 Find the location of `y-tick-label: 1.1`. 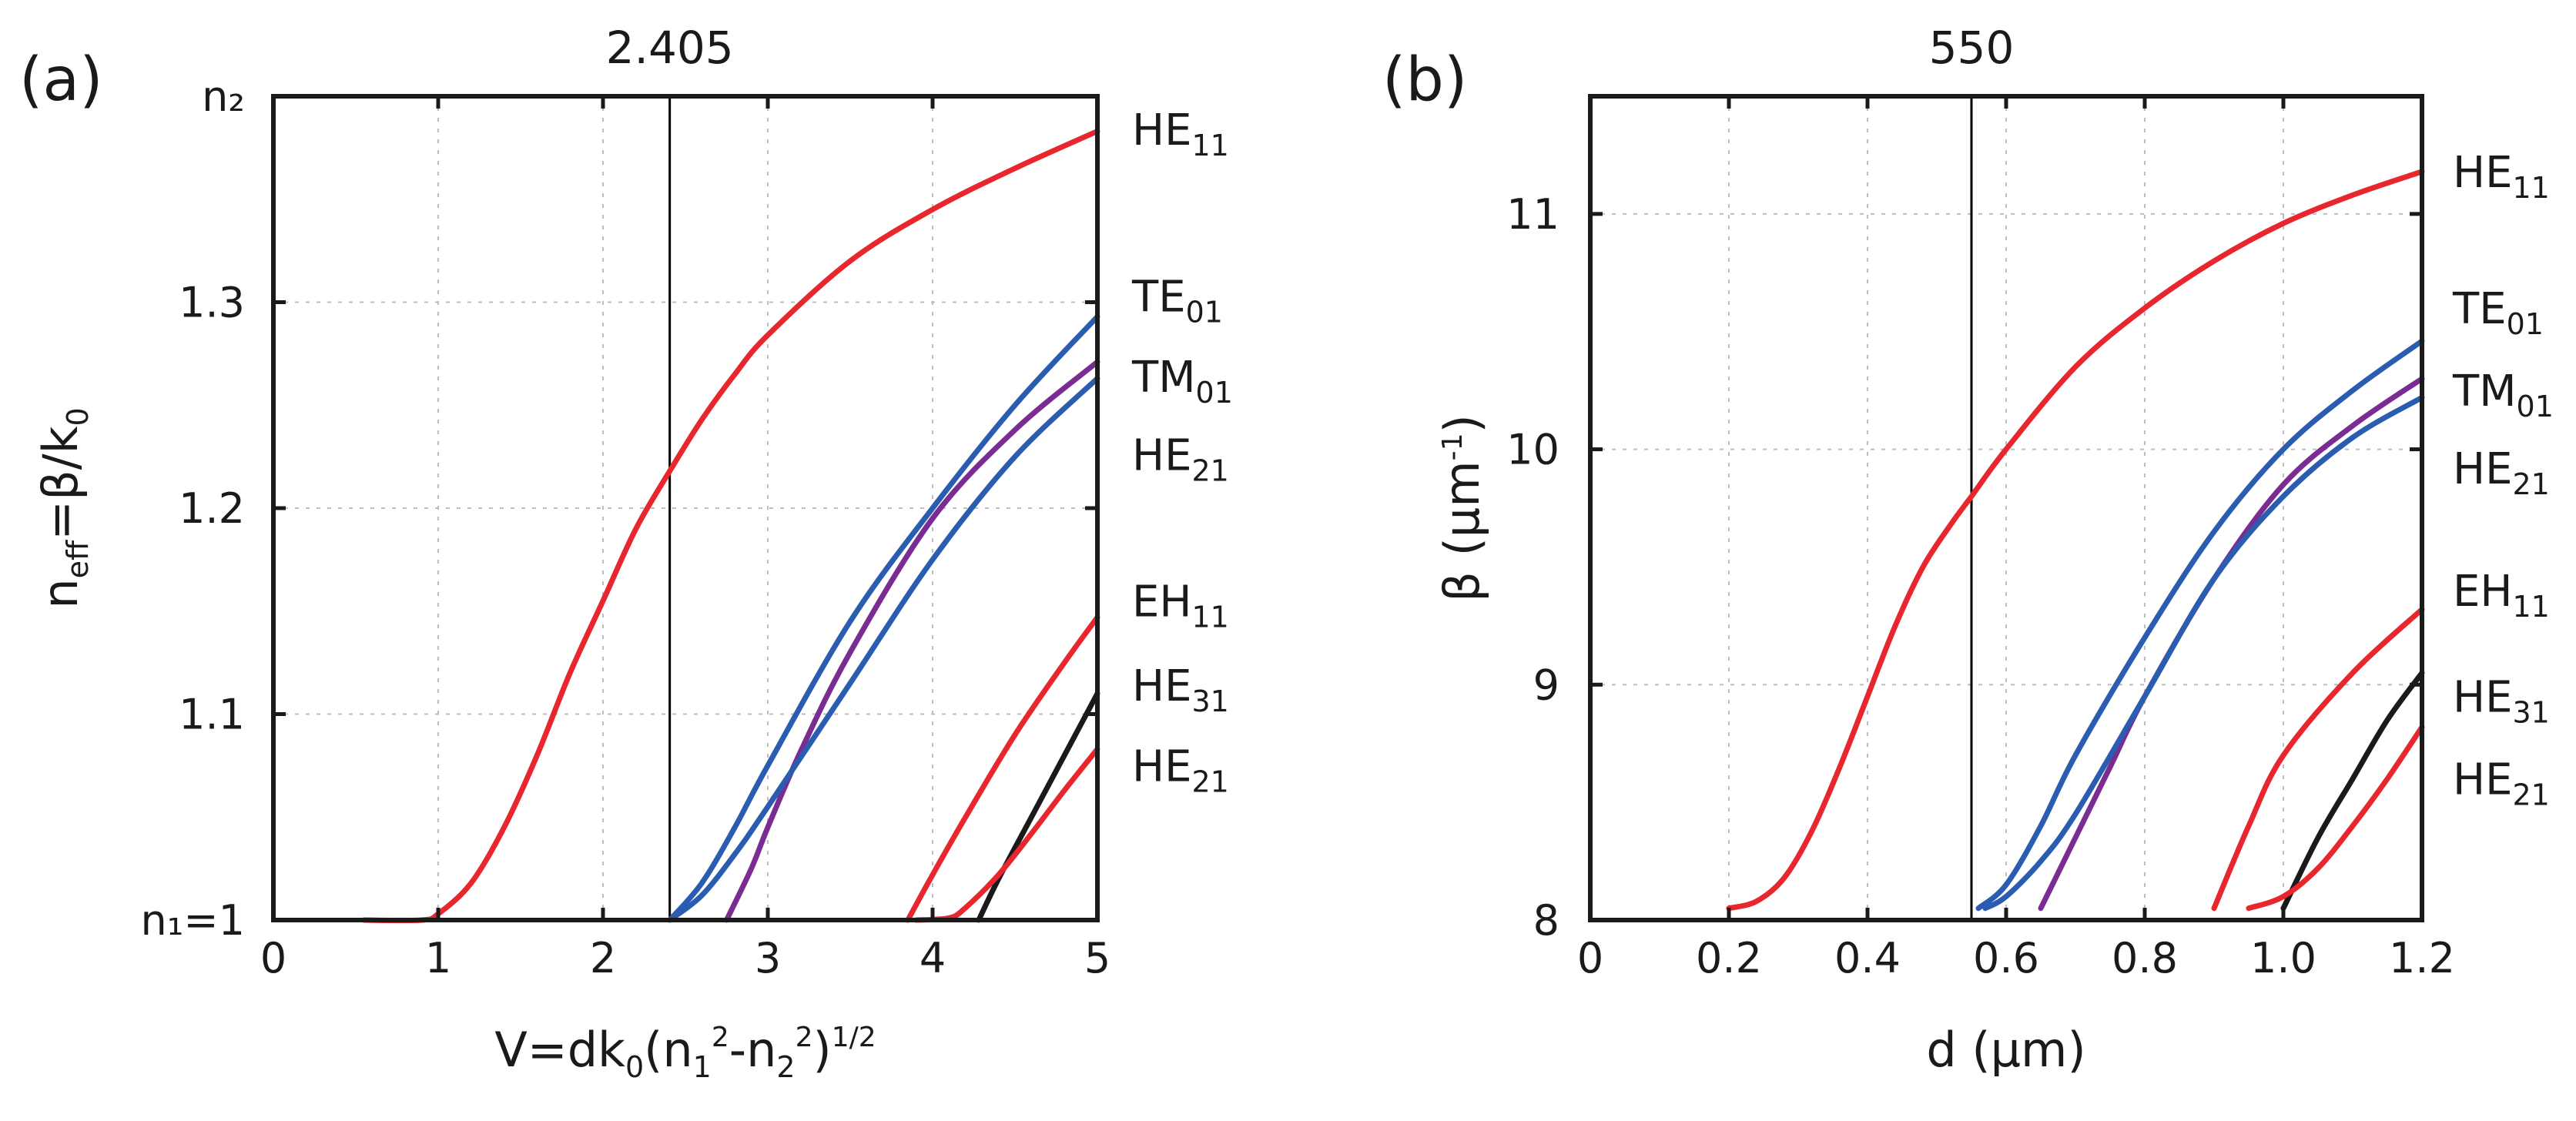

y-tick-label: 1.1 is located at coordinates (212, 715).